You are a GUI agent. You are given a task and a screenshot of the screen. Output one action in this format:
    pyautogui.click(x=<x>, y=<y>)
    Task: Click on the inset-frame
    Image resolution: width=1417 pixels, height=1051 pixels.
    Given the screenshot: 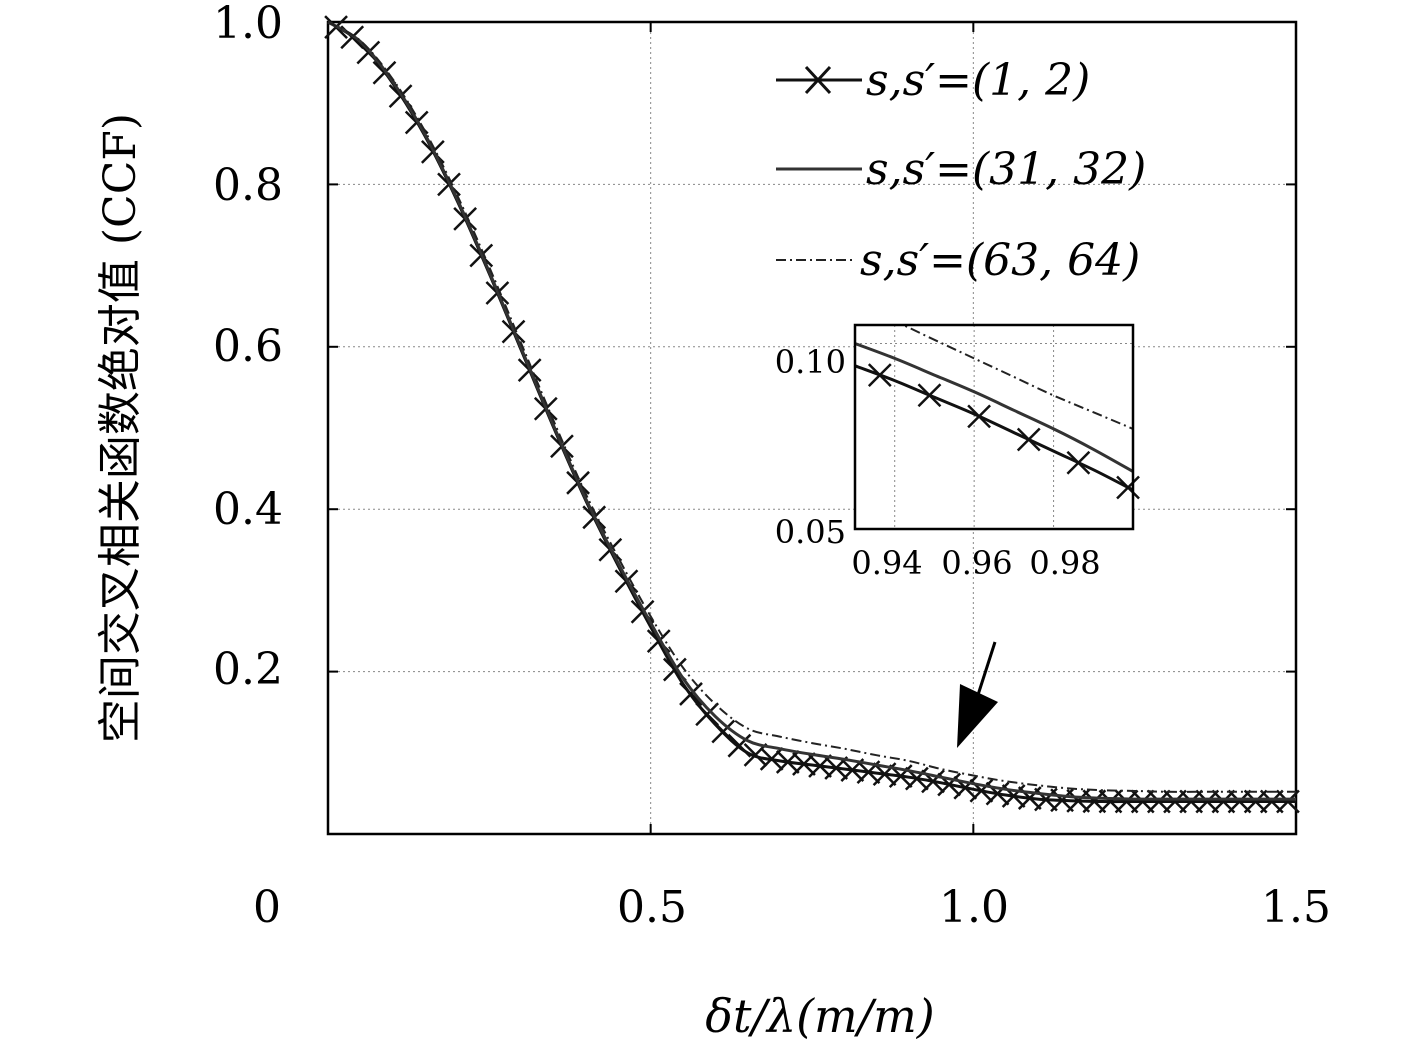 What is the action you would take?
    pyautogui.click(x=994, y=427)
    